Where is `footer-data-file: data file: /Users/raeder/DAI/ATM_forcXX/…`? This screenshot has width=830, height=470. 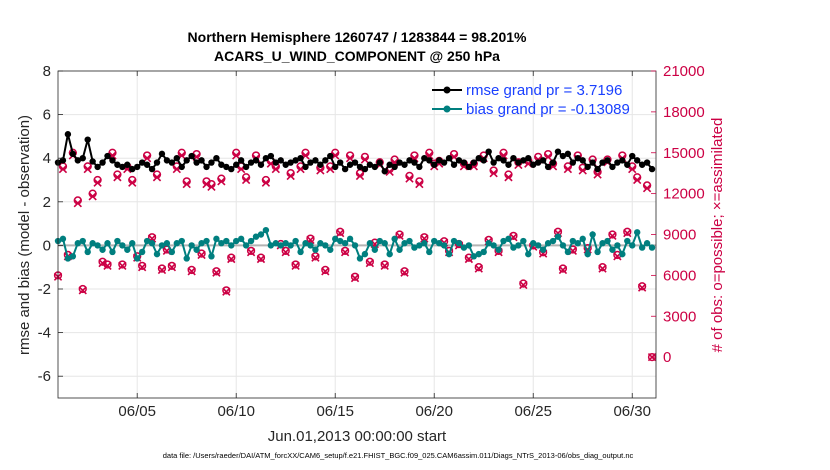 footer-data-file: data file: /Users/raeder/DAI/ATM_forcXX/… is located at coordinates (398, 455).